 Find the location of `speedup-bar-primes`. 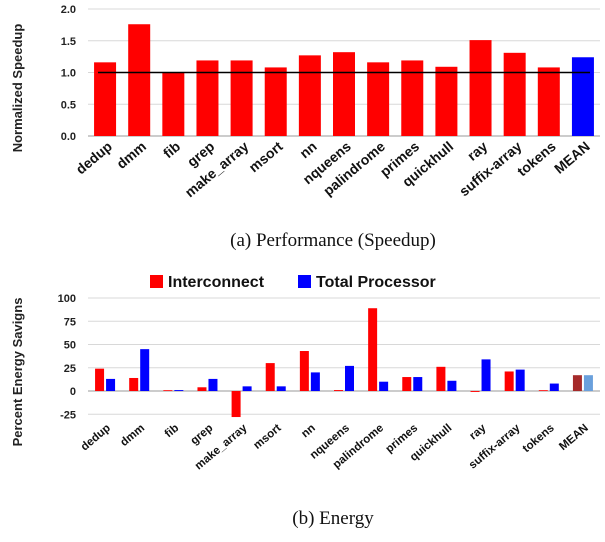

speedup-bar-primes is located at coordinates (412, 98).